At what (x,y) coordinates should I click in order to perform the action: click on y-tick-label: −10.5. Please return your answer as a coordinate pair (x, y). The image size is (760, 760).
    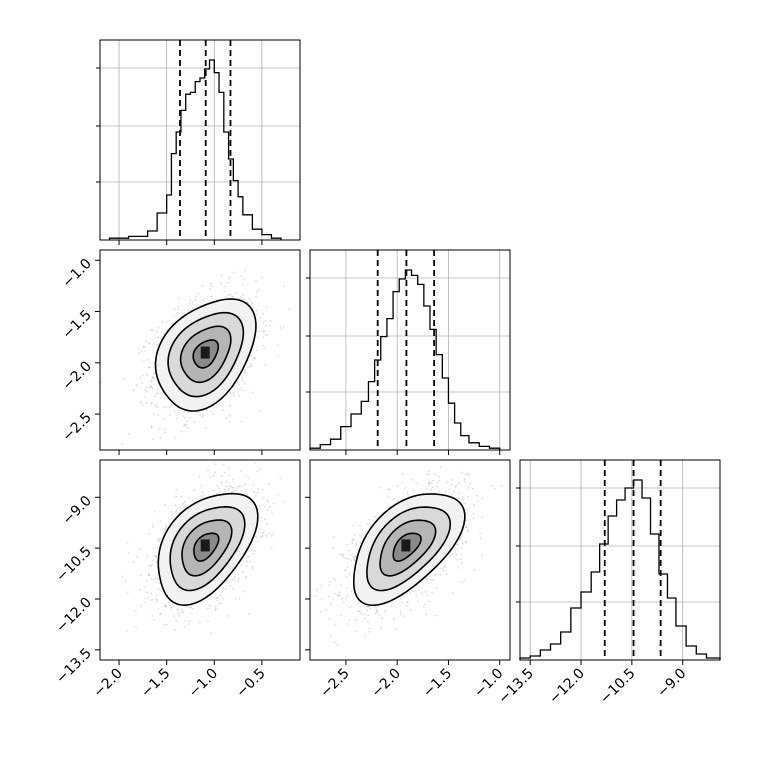
    Looking at the image, I should click on (74, 565).